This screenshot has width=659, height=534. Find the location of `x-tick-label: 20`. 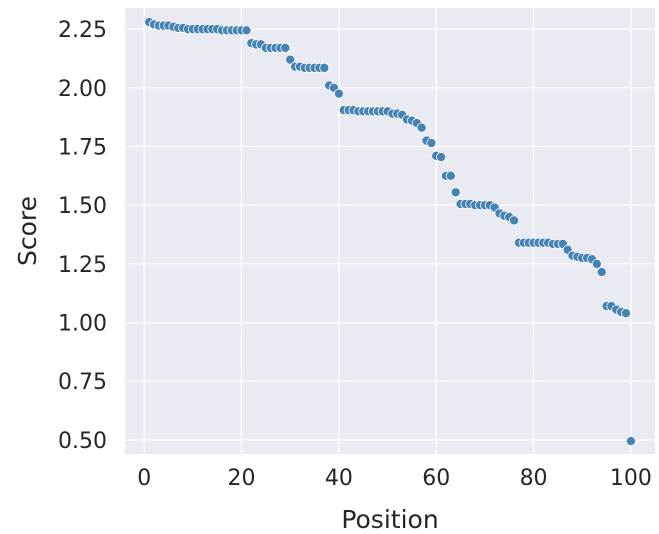

x-tick-label: 20 is located at coordinates (242, 478).